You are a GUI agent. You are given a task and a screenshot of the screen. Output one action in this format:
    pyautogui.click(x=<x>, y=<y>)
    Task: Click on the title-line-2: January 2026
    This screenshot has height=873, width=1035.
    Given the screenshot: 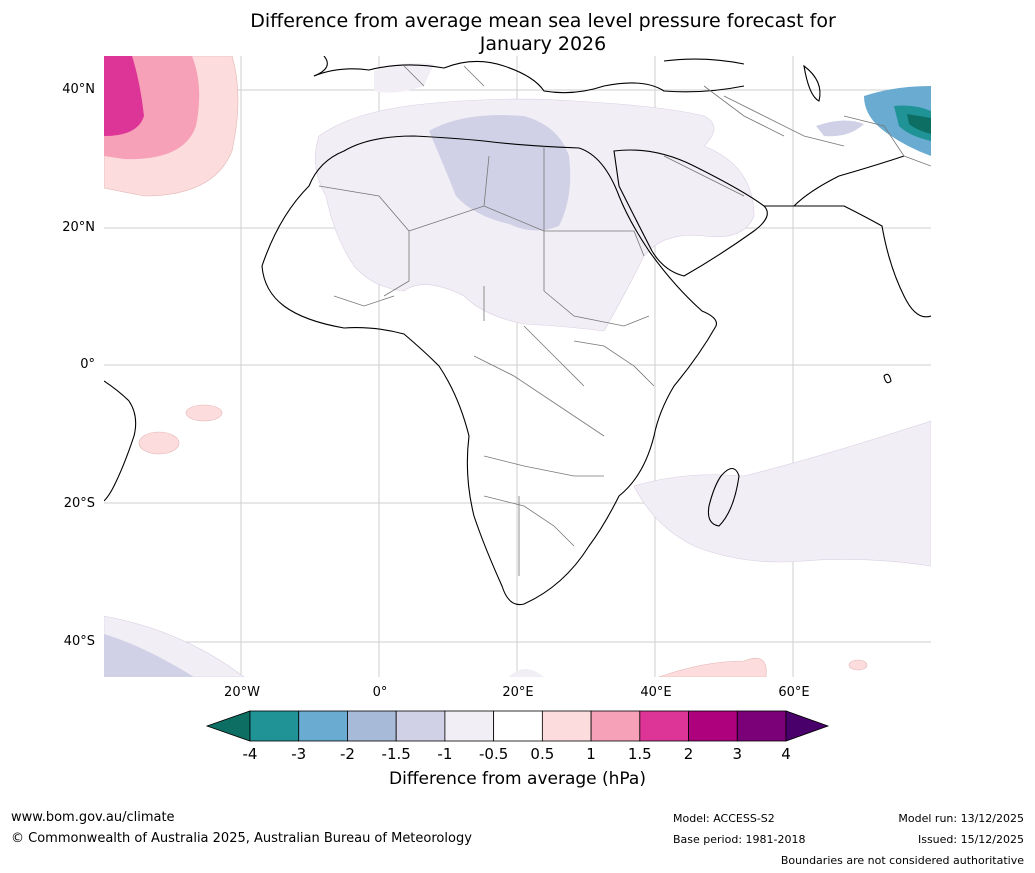 What is the action you would take?
    pyautogui.click(x=543, y=44)
    